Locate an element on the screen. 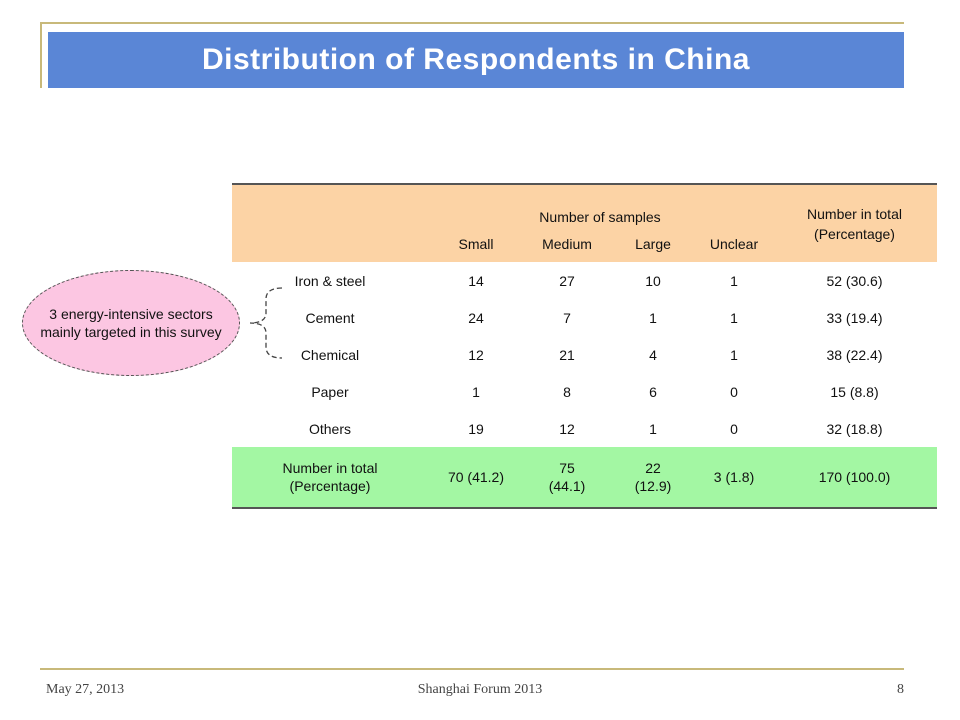  column-header: Medium is located at coordinates (567, 243).